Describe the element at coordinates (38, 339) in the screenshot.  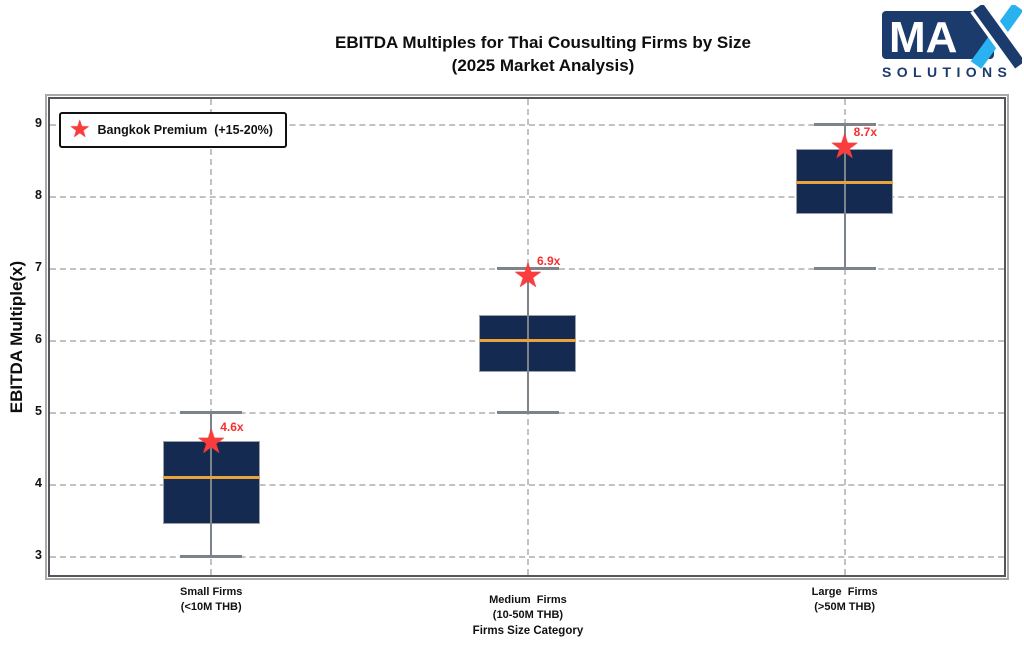
I see `y-tick-6: 6` at that location.